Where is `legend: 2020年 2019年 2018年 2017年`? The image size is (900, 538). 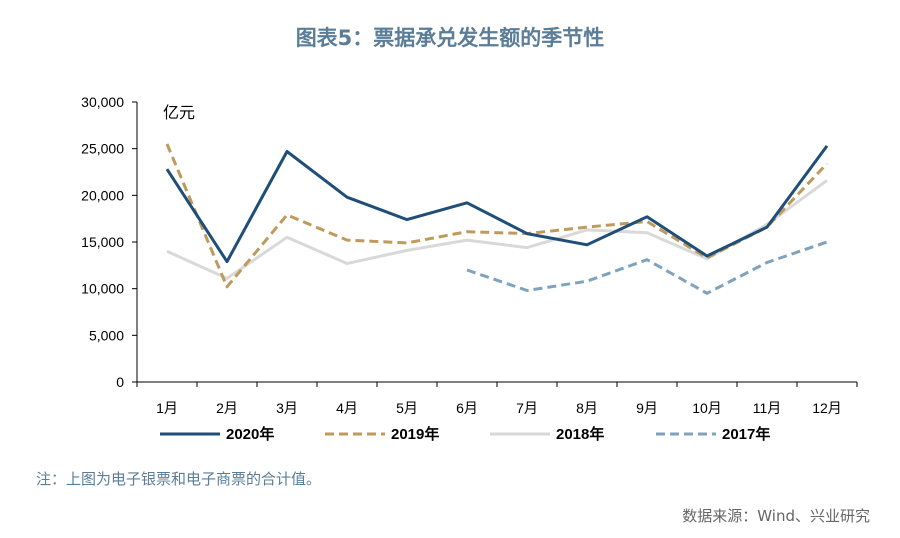
legend: 2020年 2019年 2018年 2017年 is located at coordinates (465, 434).